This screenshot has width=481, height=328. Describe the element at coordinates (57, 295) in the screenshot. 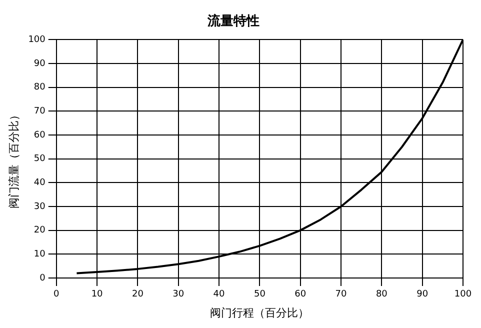

I see `x-tick-label: 0` at that location.